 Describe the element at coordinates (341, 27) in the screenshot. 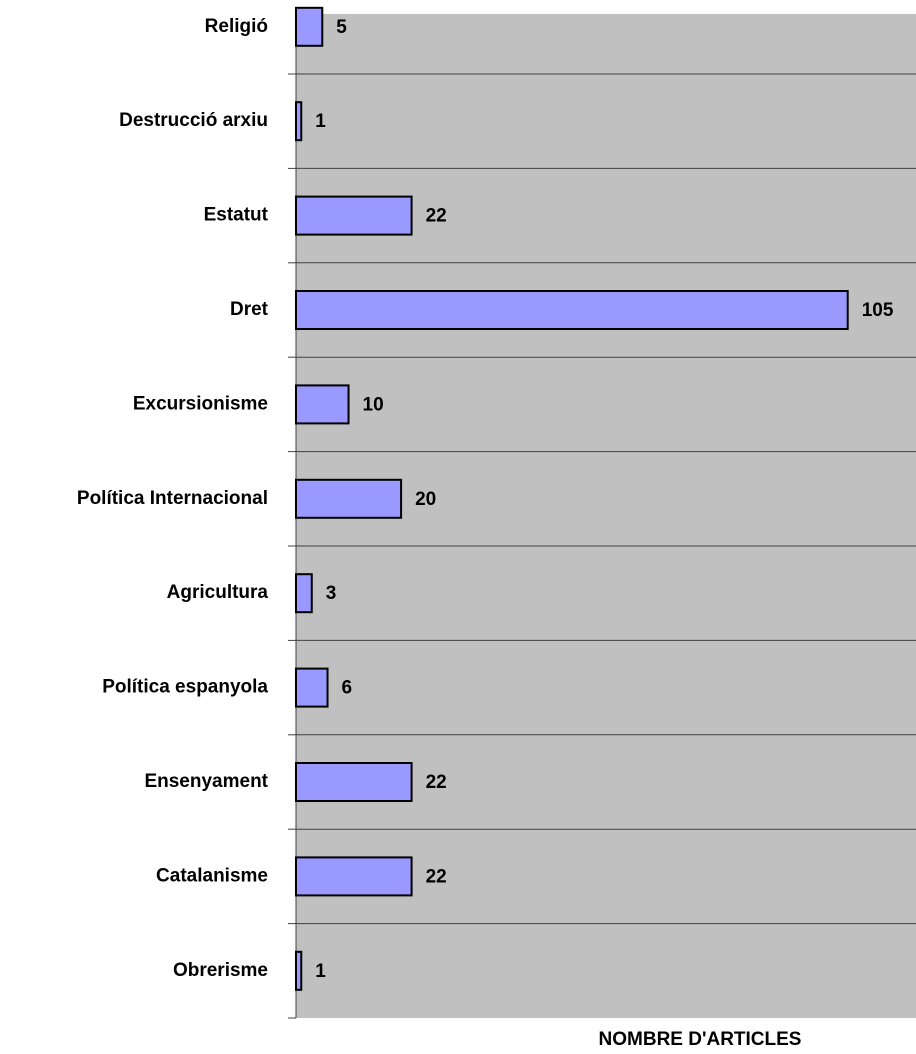

I see `data-label: 5` at that location.